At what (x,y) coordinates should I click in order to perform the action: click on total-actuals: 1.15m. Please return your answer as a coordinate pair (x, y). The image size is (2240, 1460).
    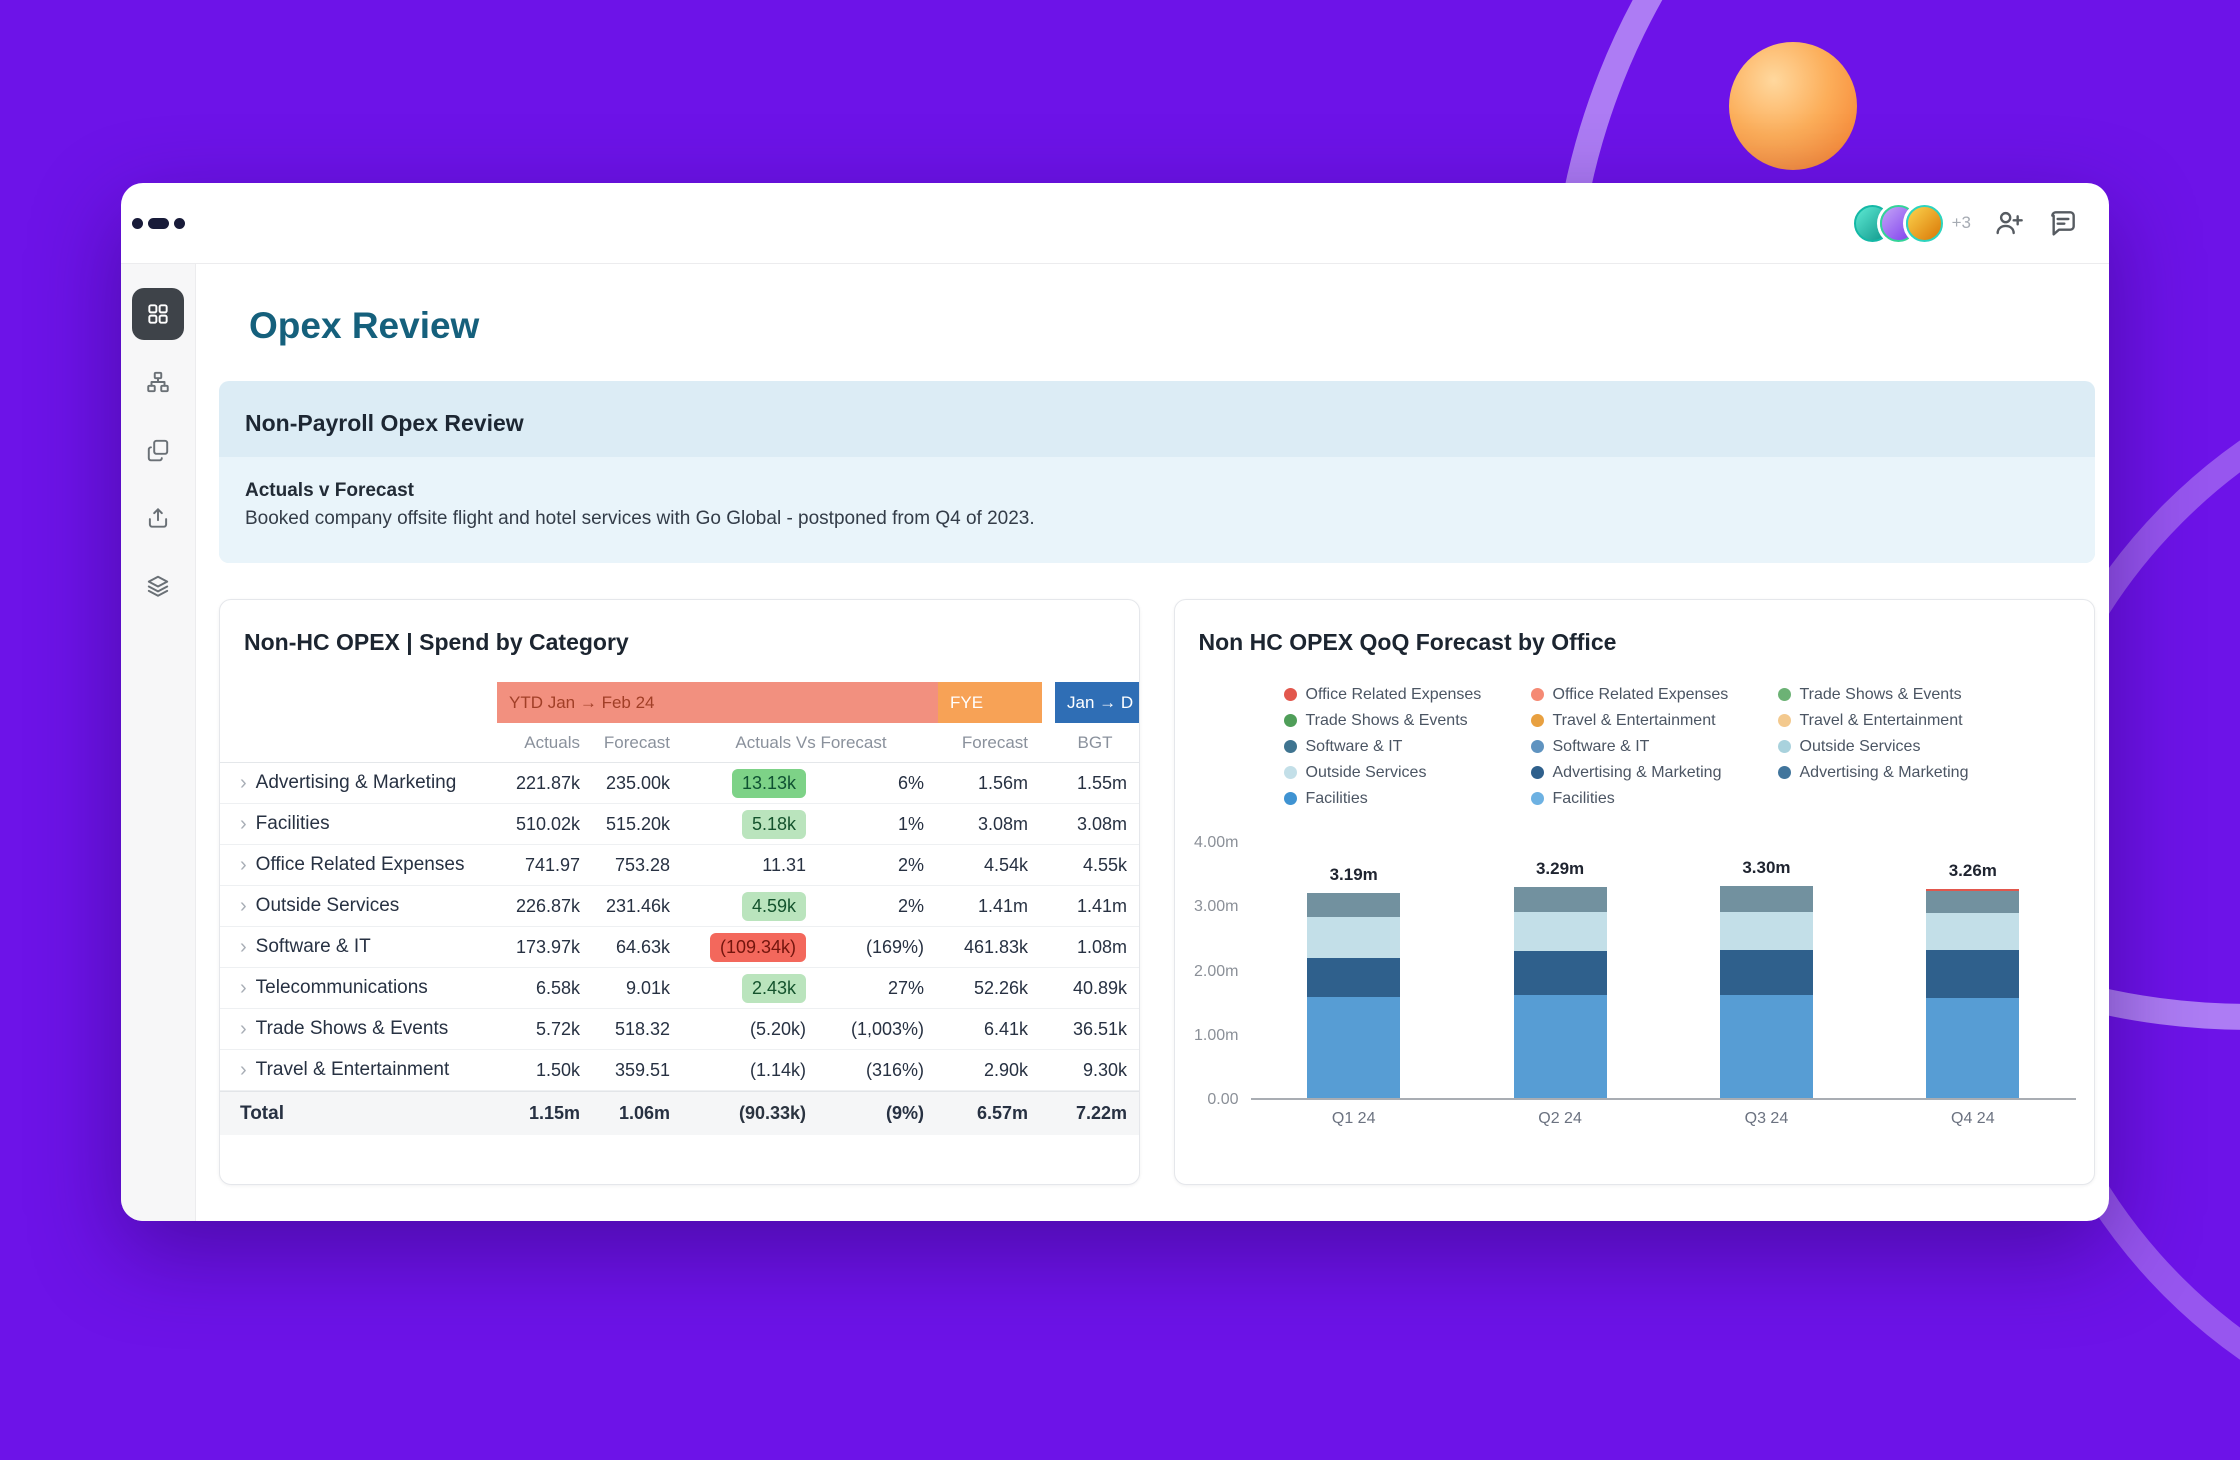
    Looking at the image, I should click on (554, 1113).